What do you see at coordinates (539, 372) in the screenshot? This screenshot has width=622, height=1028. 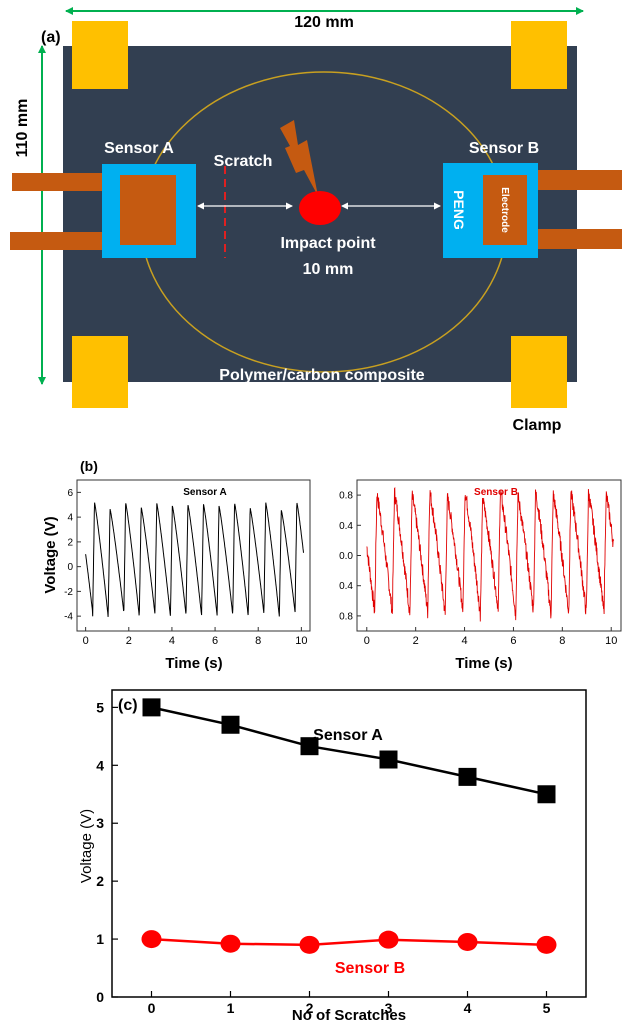 I see `clamp-bottom-right` at bounding box center [539, 372].